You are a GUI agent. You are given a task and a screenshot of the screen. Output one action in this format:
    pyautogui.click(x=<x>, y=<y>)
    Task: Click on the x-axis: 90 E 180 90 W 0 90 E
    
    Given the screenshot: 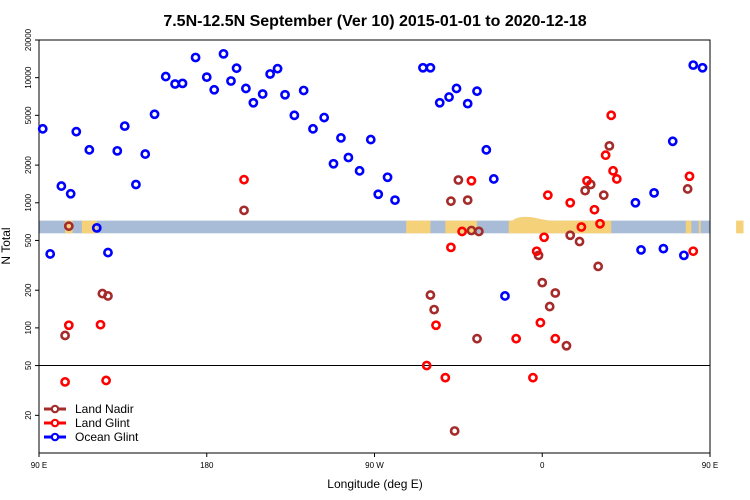 What is the action you would take?
    pyautogui.click(x=374, y=461)
    